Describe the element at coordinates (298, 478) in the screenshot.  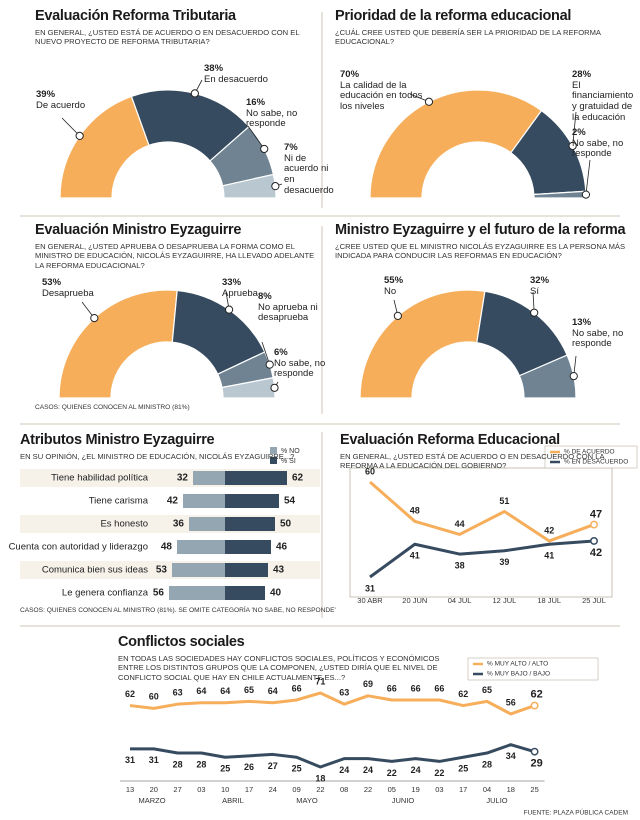
I see `value-label: 62` at that location.